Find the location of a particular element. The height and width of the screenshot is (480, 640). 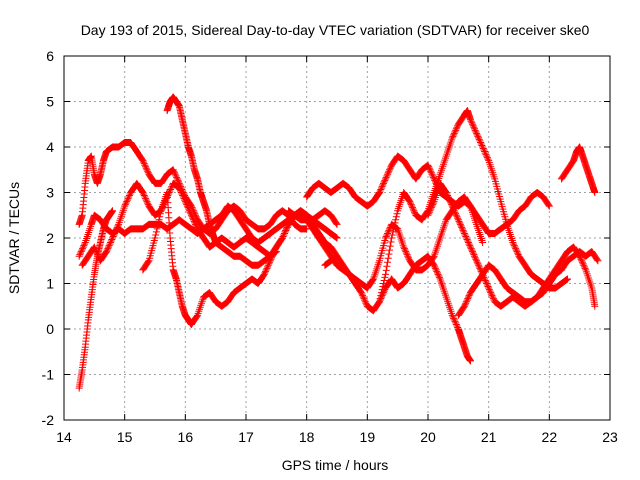

y-axis-label: SDTVAR / TECUs is located at coordinates (14, 238).